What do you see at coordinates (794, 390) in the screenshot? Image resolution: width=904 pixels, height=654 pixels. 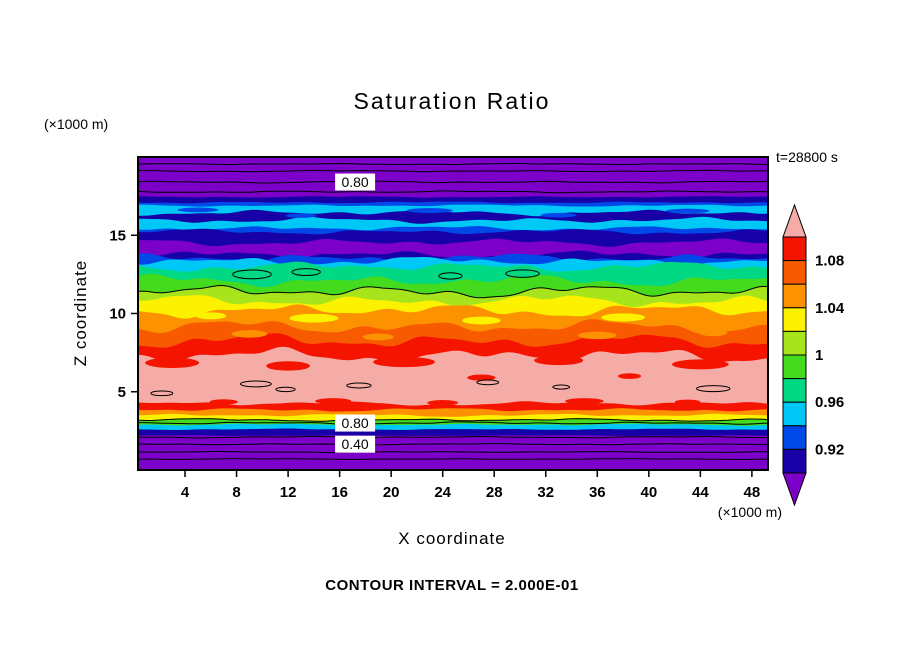 I see `colorbar-segment-spring` at bounding box center [794, 390].